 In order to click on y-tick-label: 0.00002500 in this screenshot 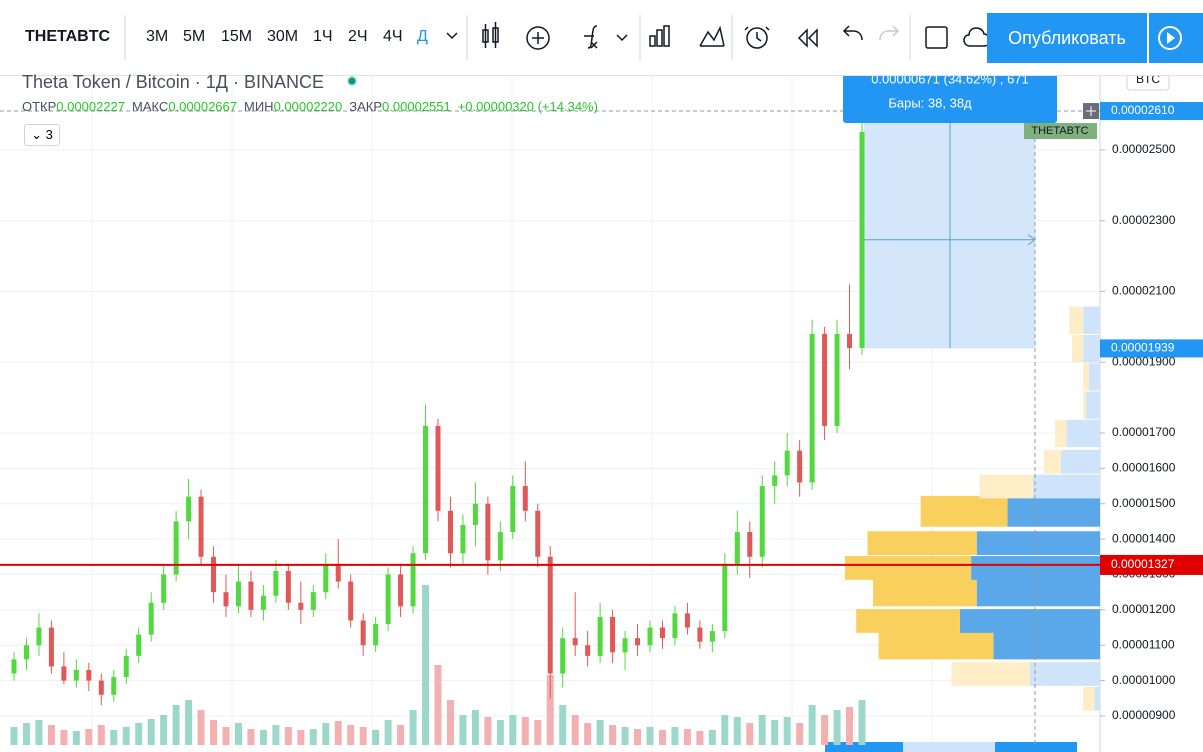, I will do `click(1144, 149)`.